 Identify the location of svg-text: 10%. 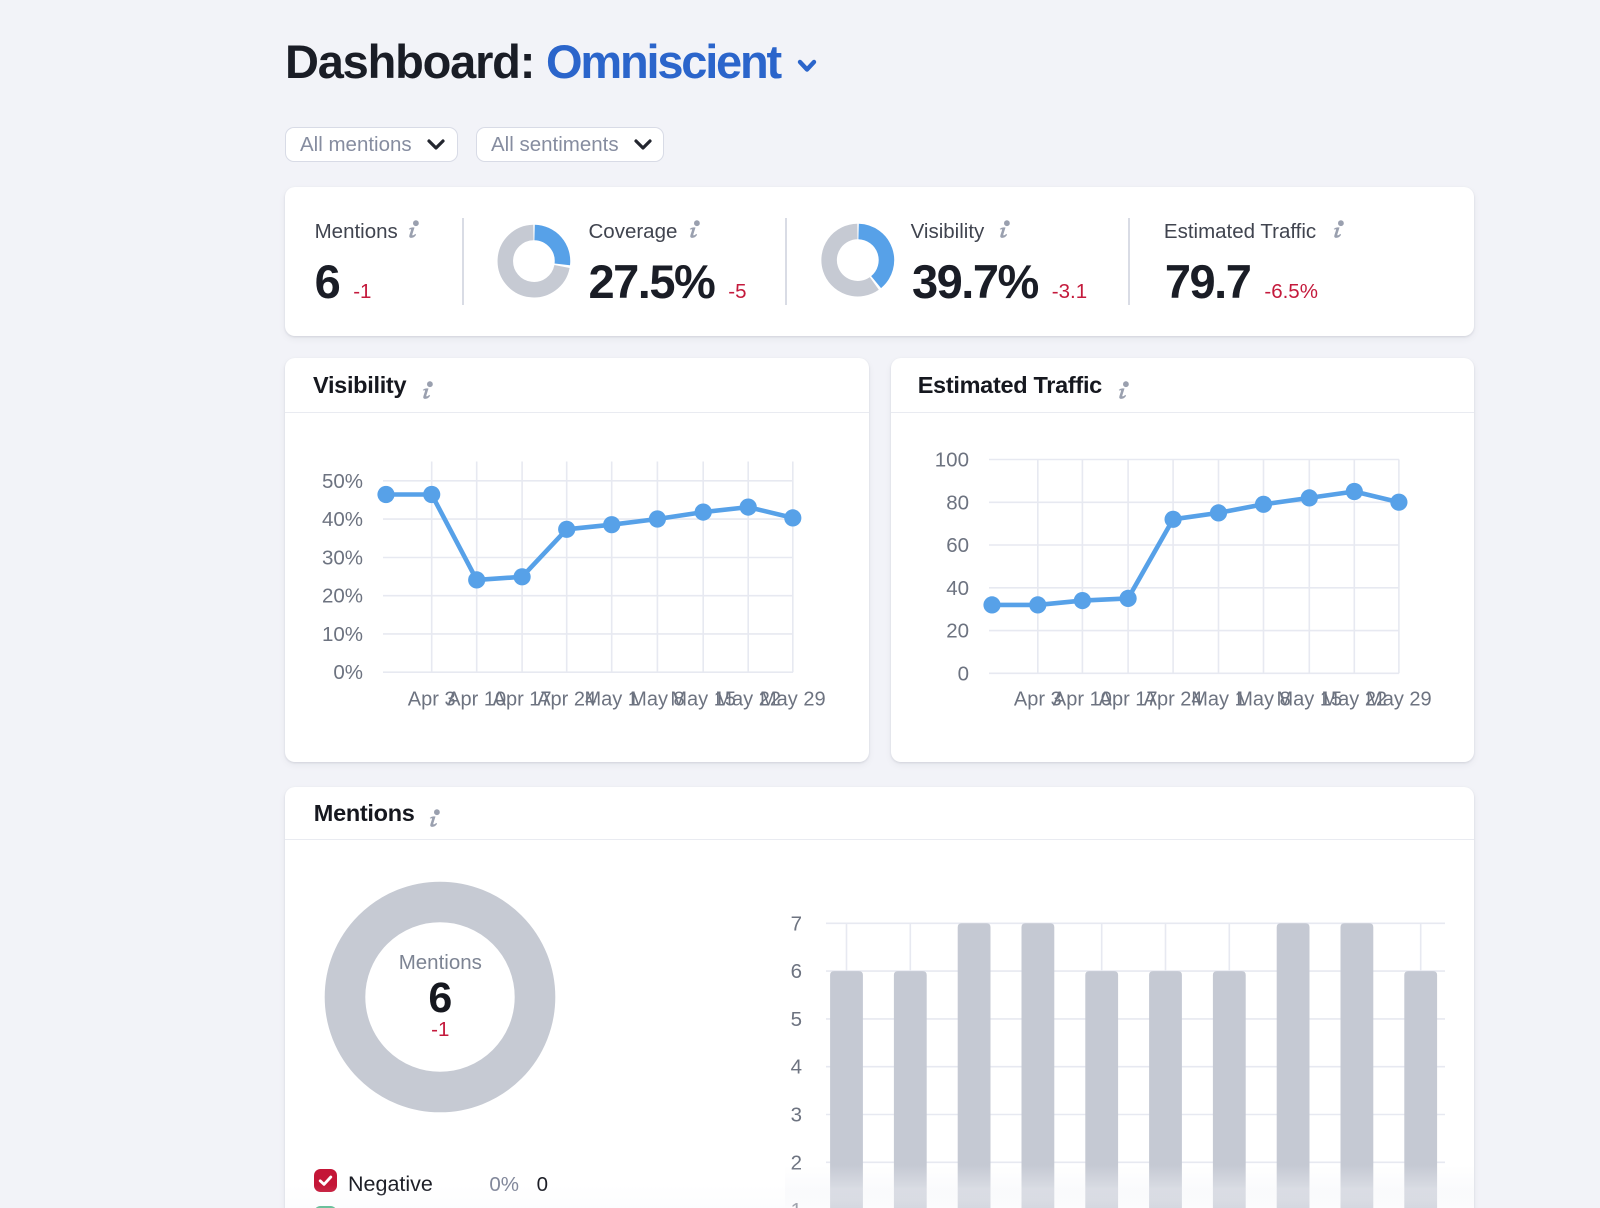
(342, 633).